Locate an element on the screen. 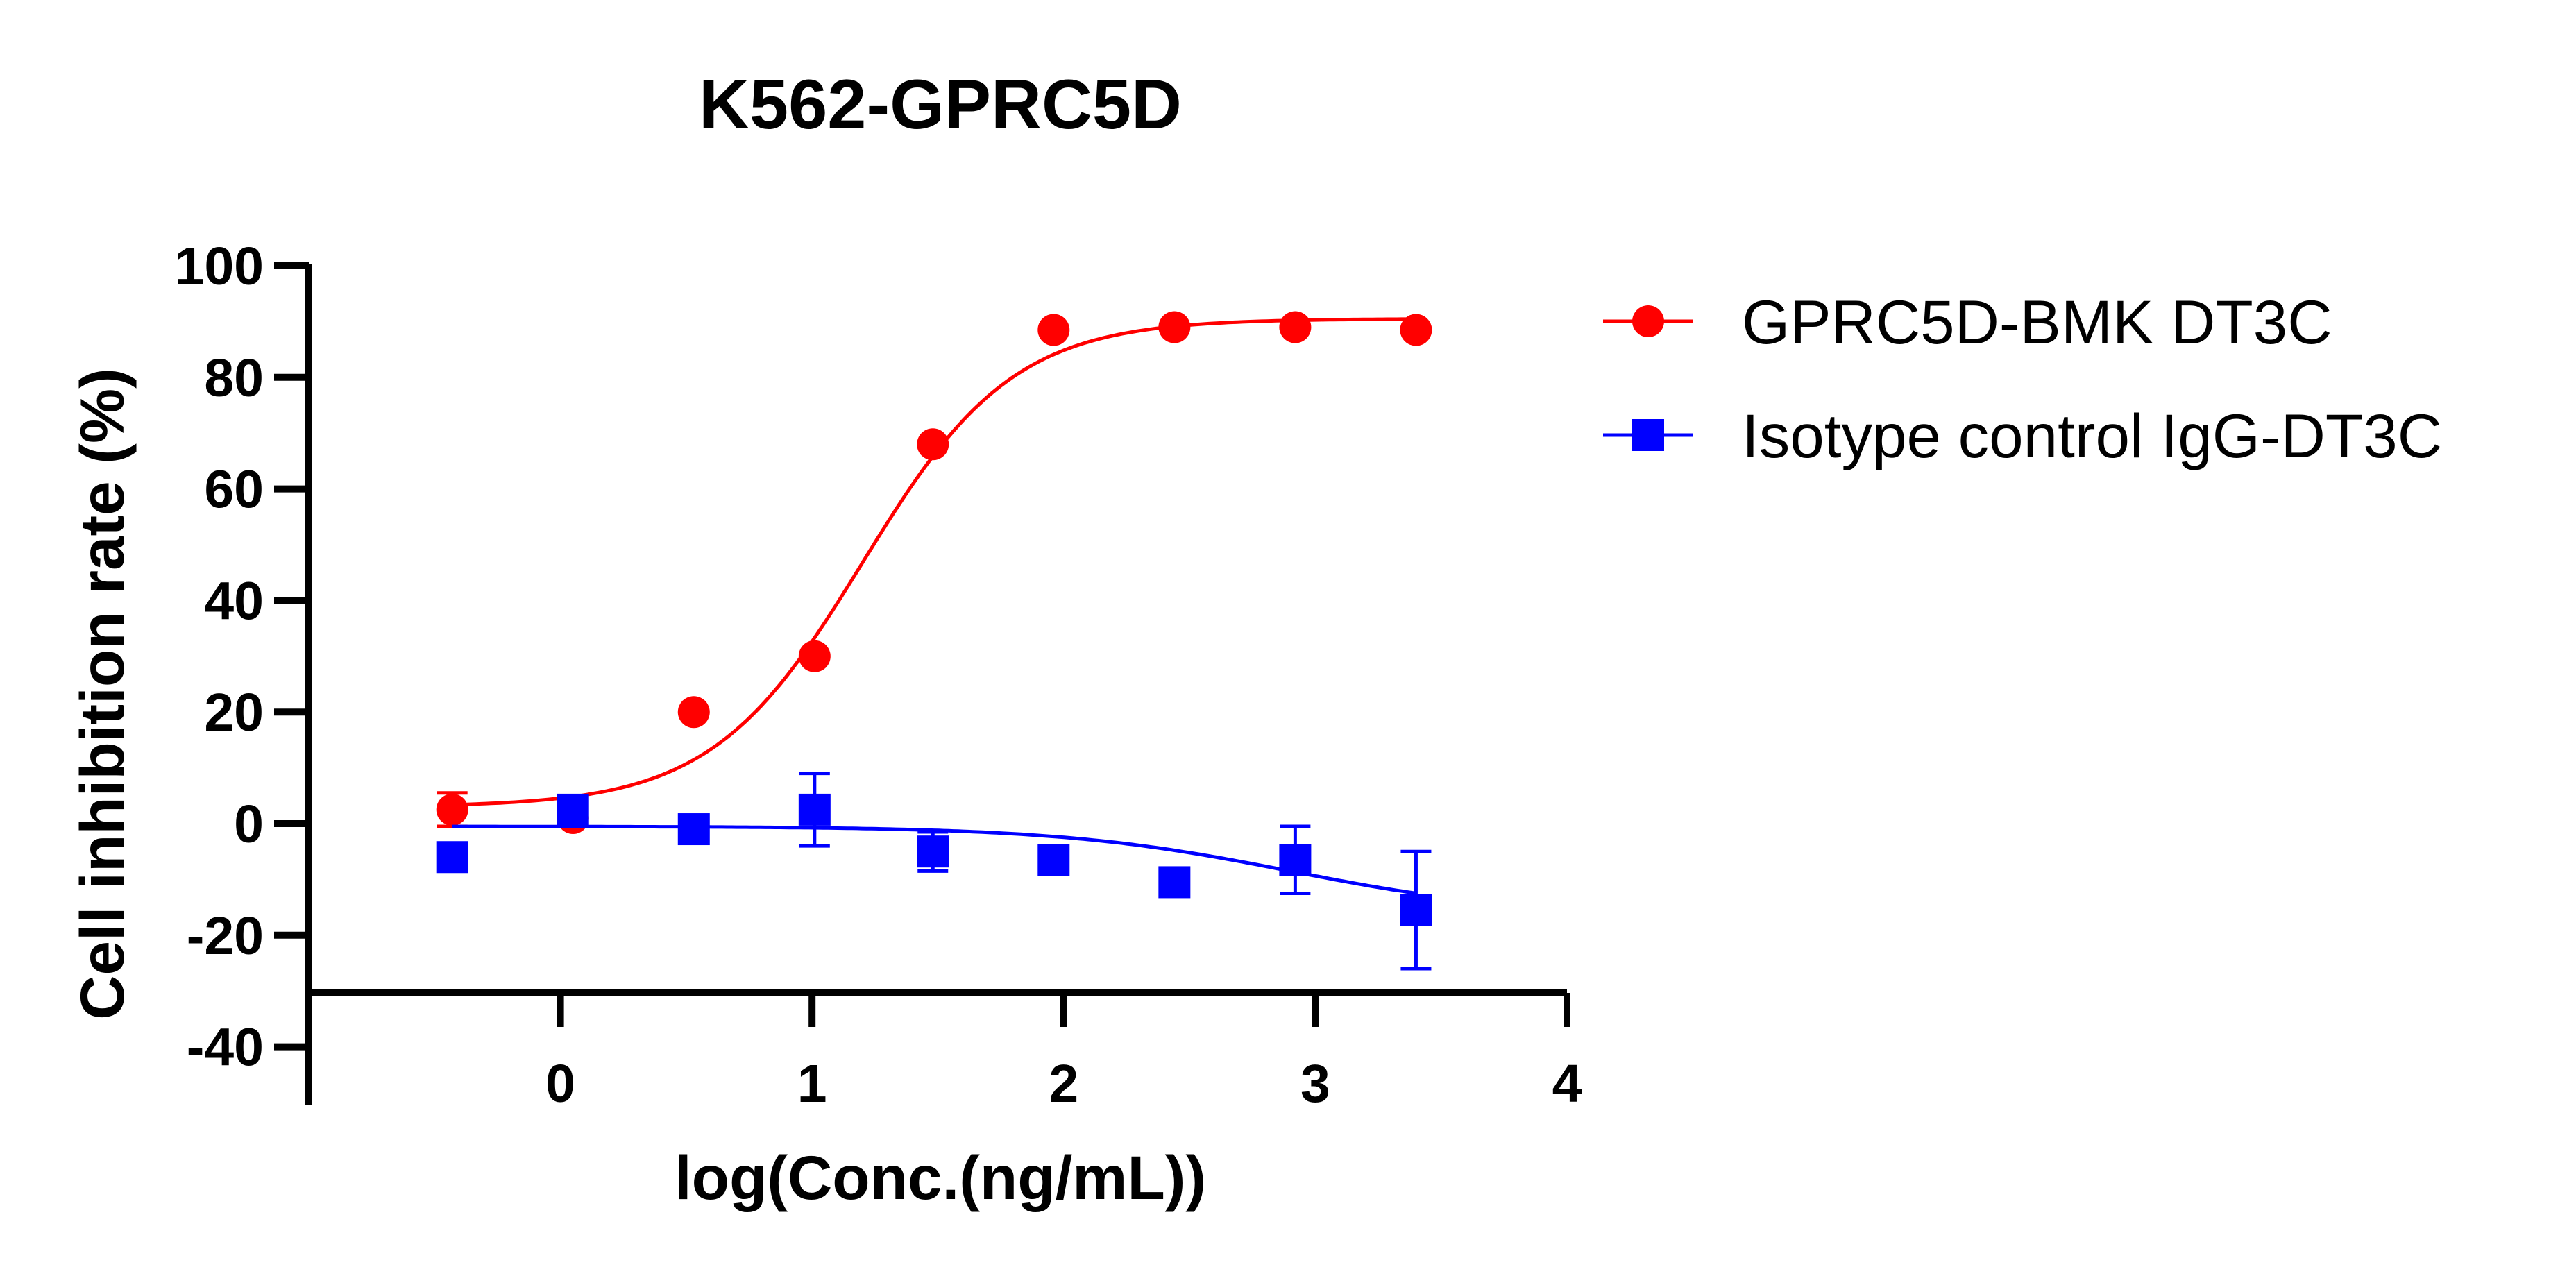 The width and height of the screenshot is (2576, 1267). y-ticks: 100 80 60 40 20 0 -20 -40 is located at coordinates (242, 657).